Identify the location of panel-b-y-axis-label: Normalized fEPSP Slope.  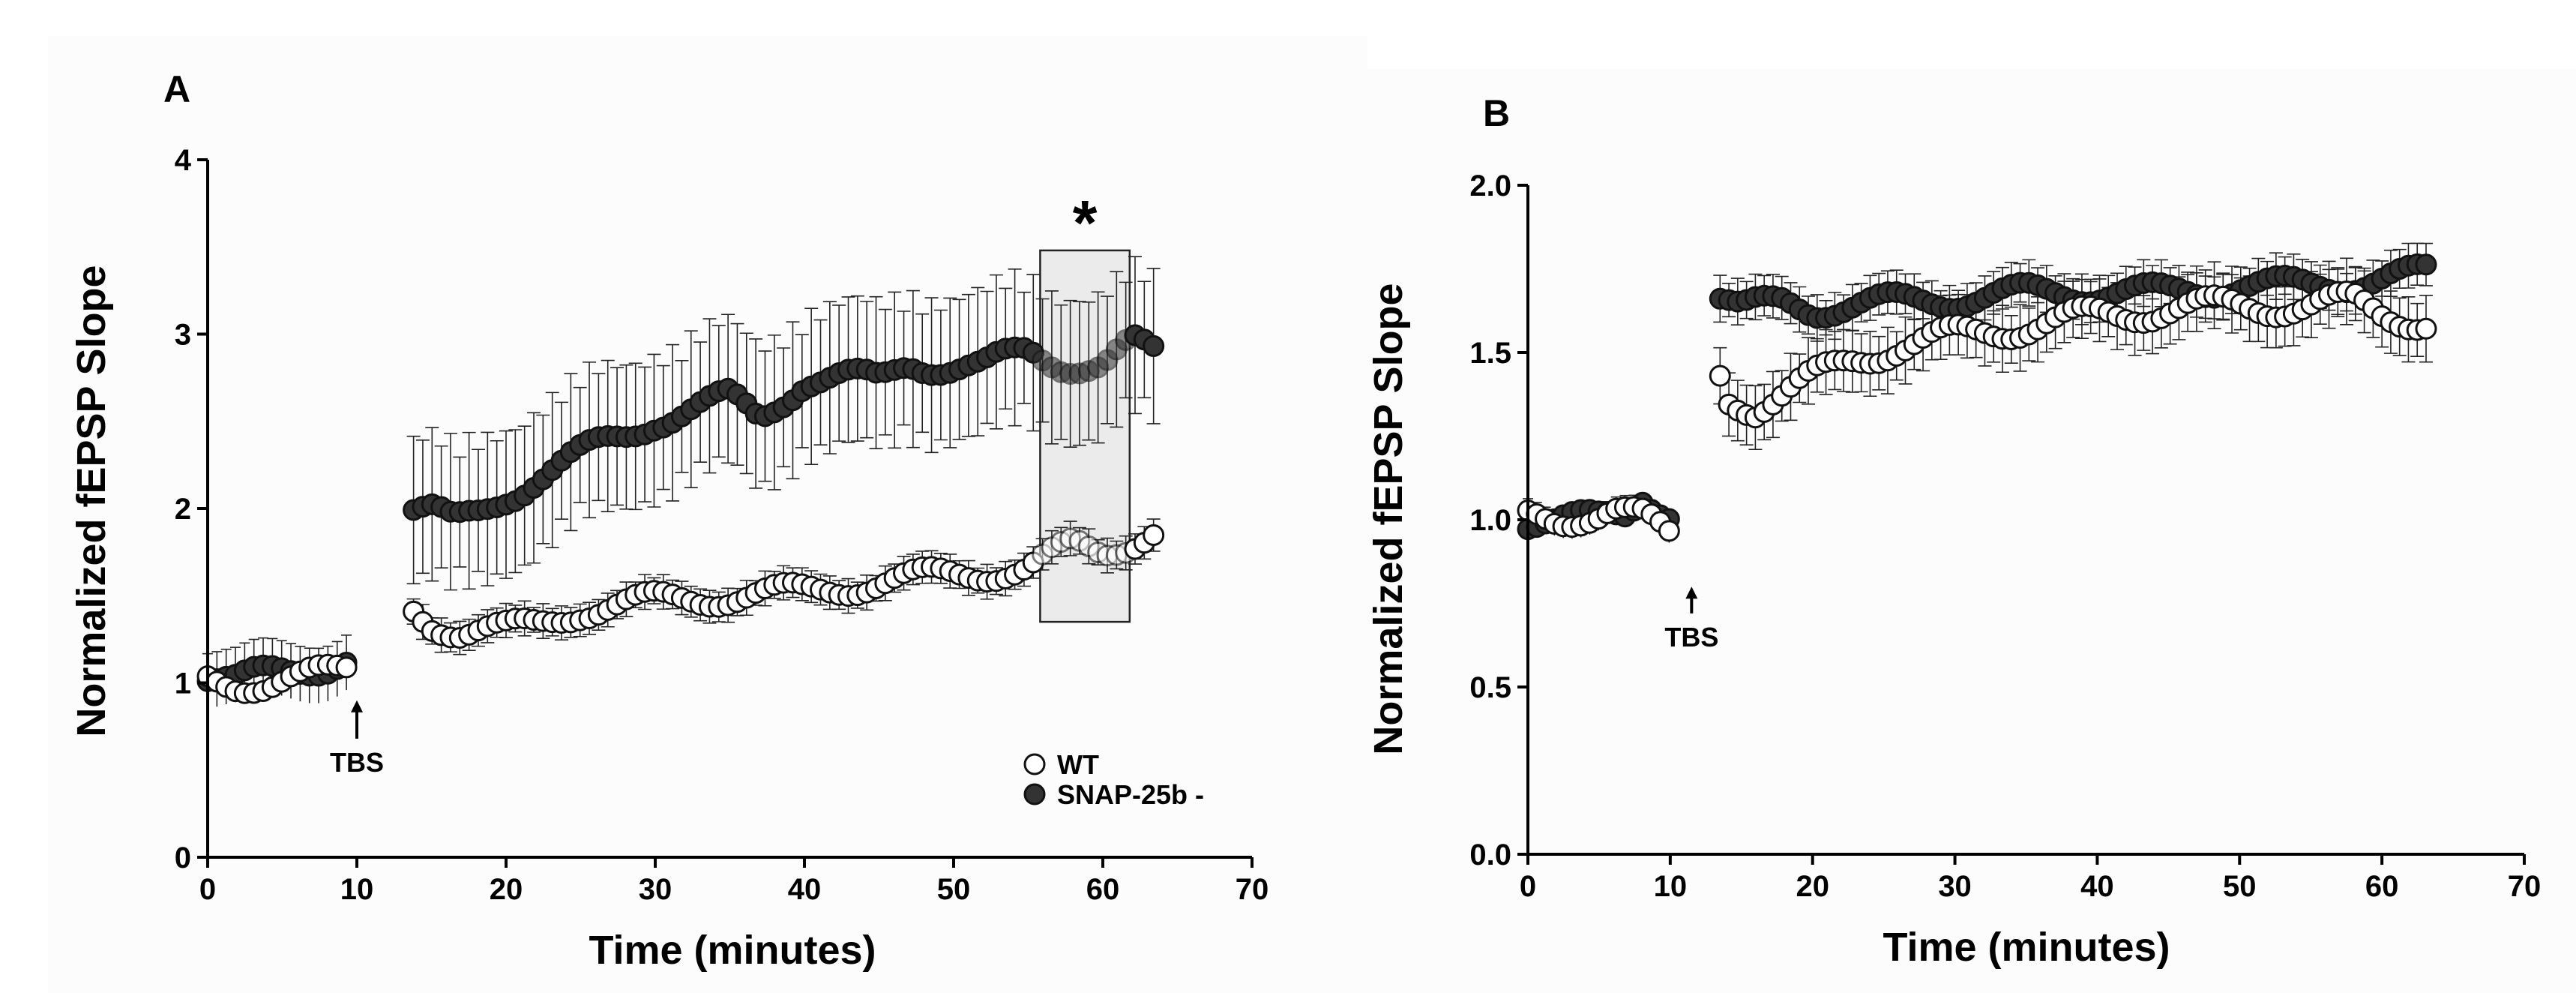
(1389, 518).